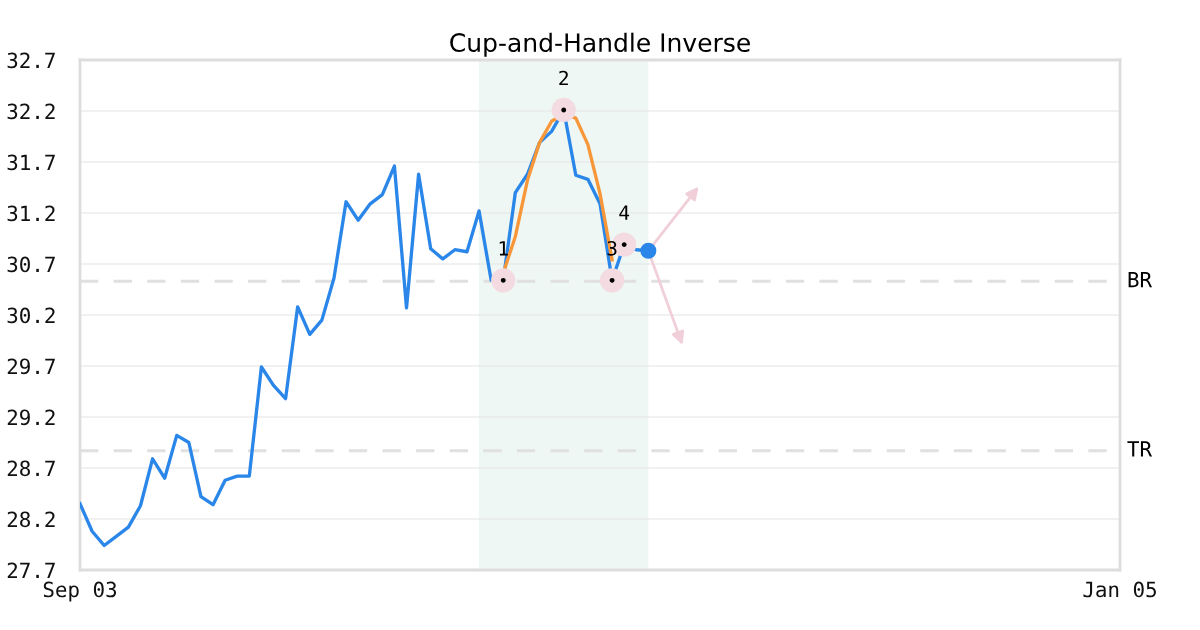 The image size is (1200, 630). What do you see at coordinates (1140, 279) in the screenshot?
I see `ref-line-label: BR` at bounding box center [1140, 279].